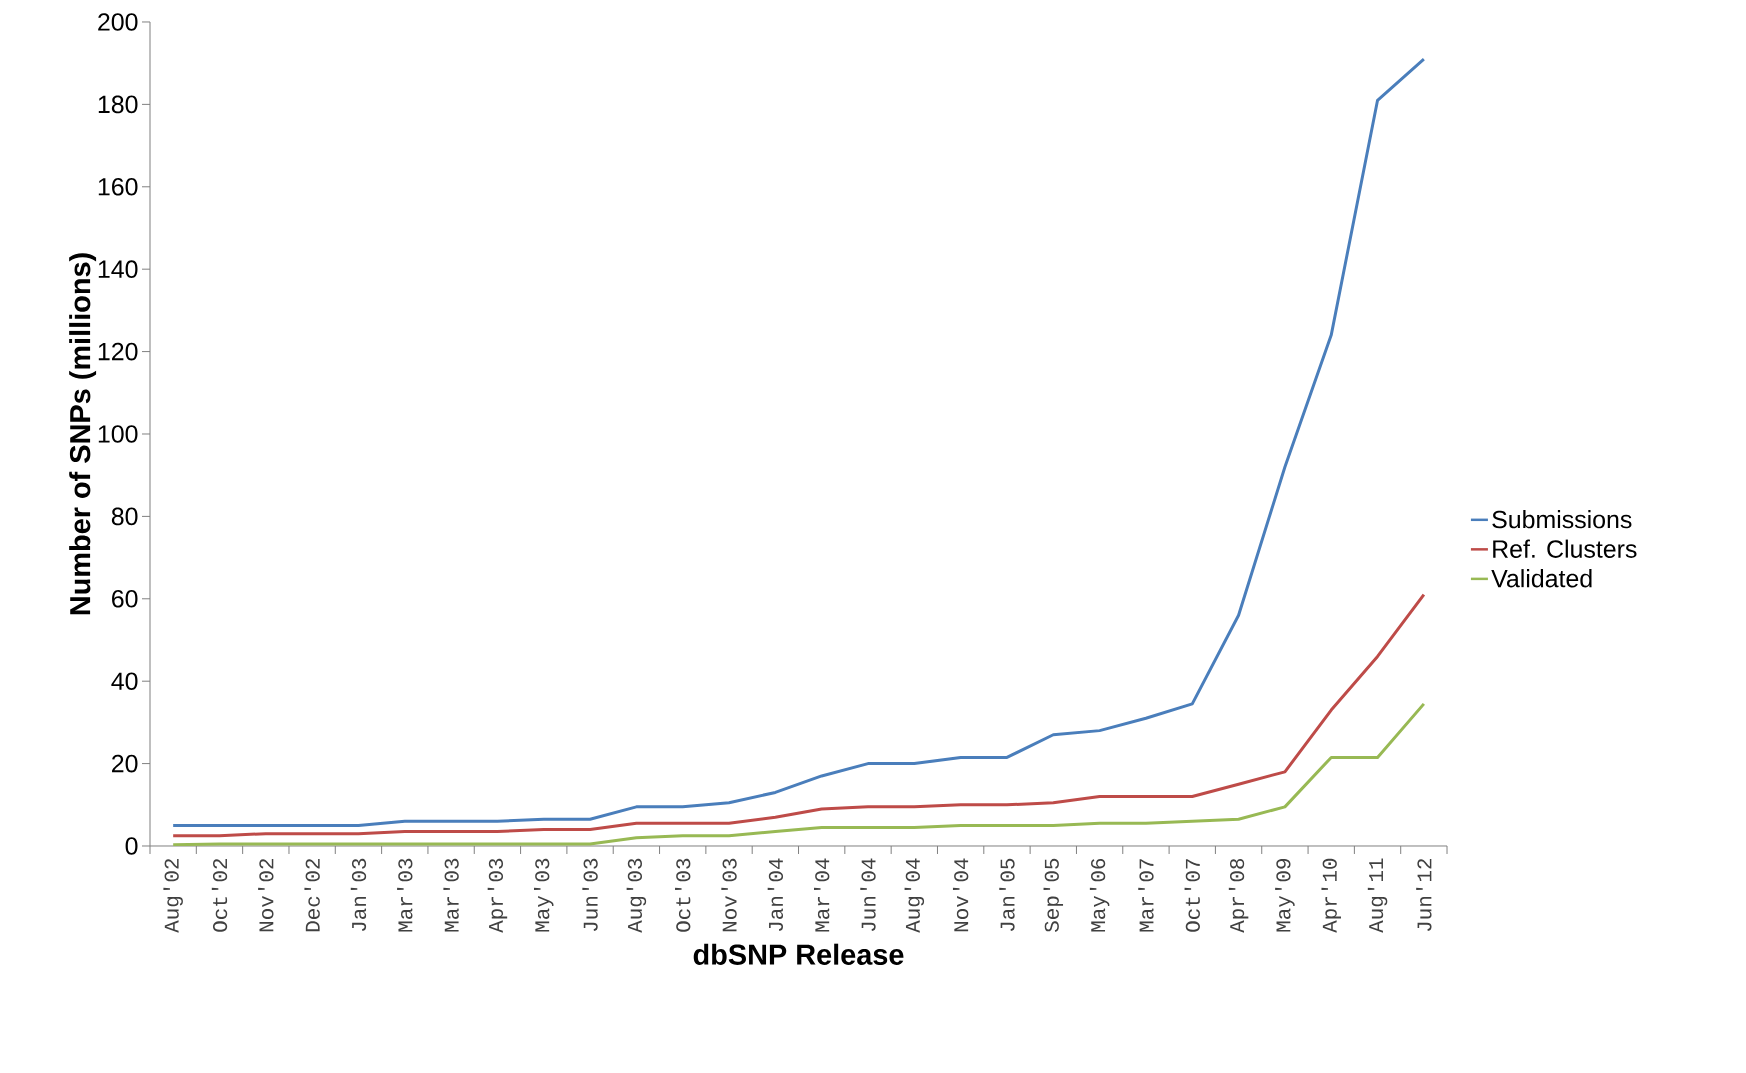  I want to click on y-tick-label: 200, so click(118, 22).